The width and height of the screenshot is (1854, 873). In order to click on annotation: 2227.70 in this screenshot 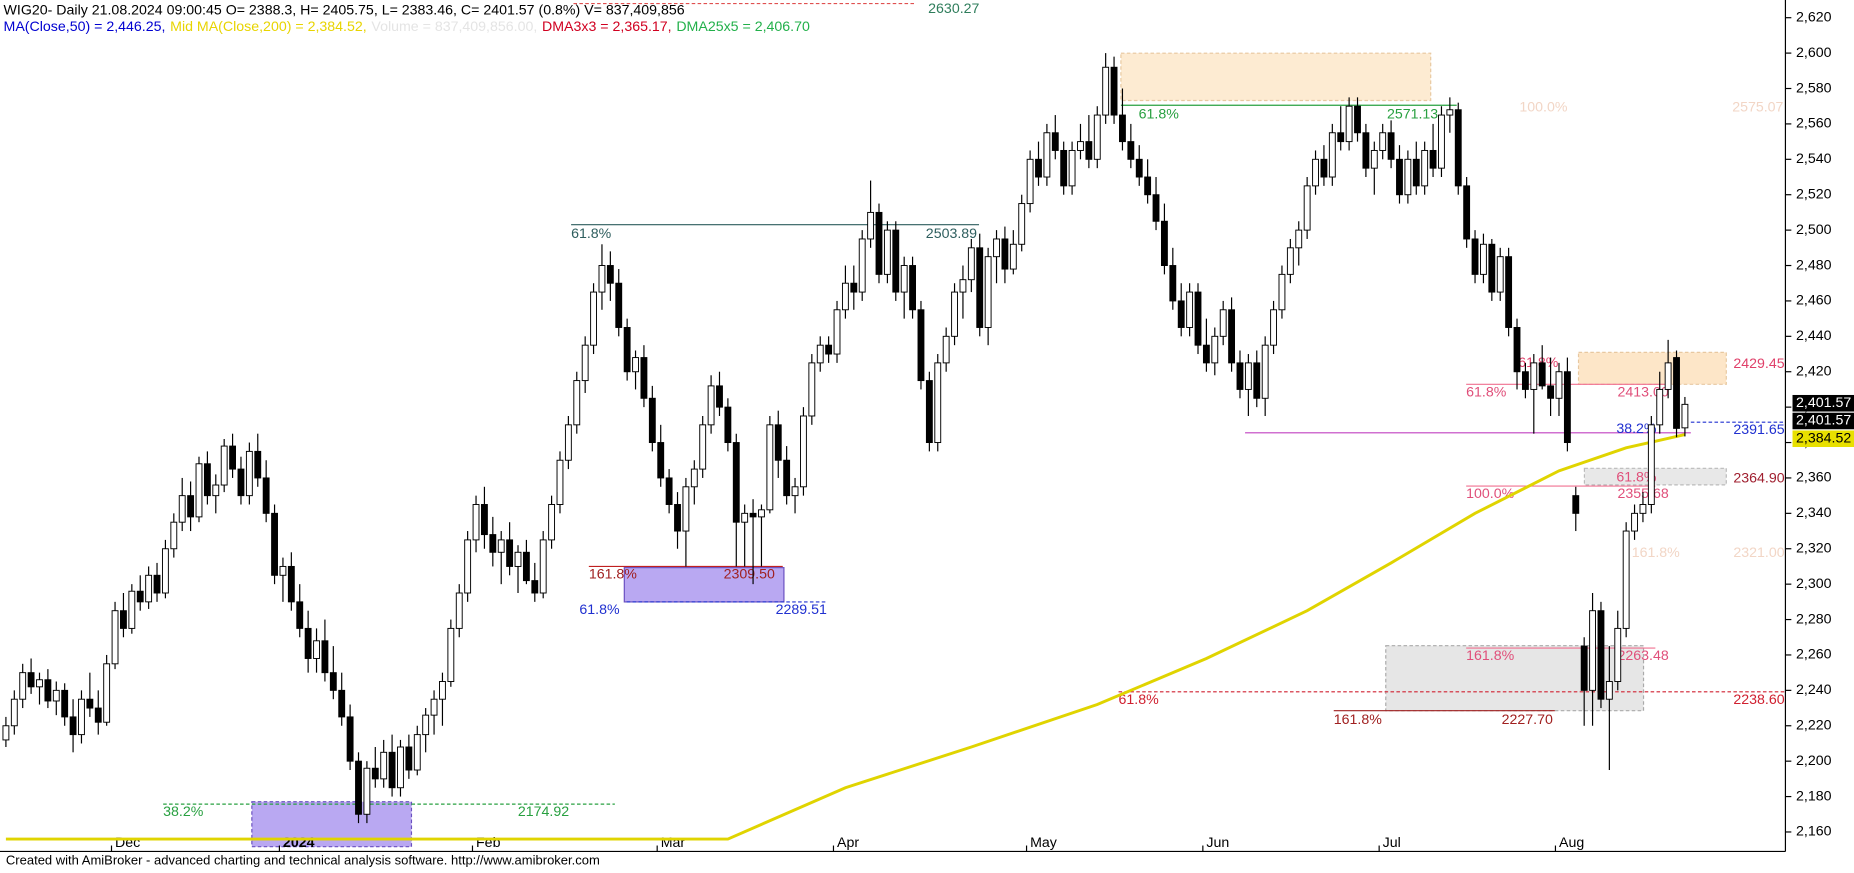, I will do `click(1527, 720)`.